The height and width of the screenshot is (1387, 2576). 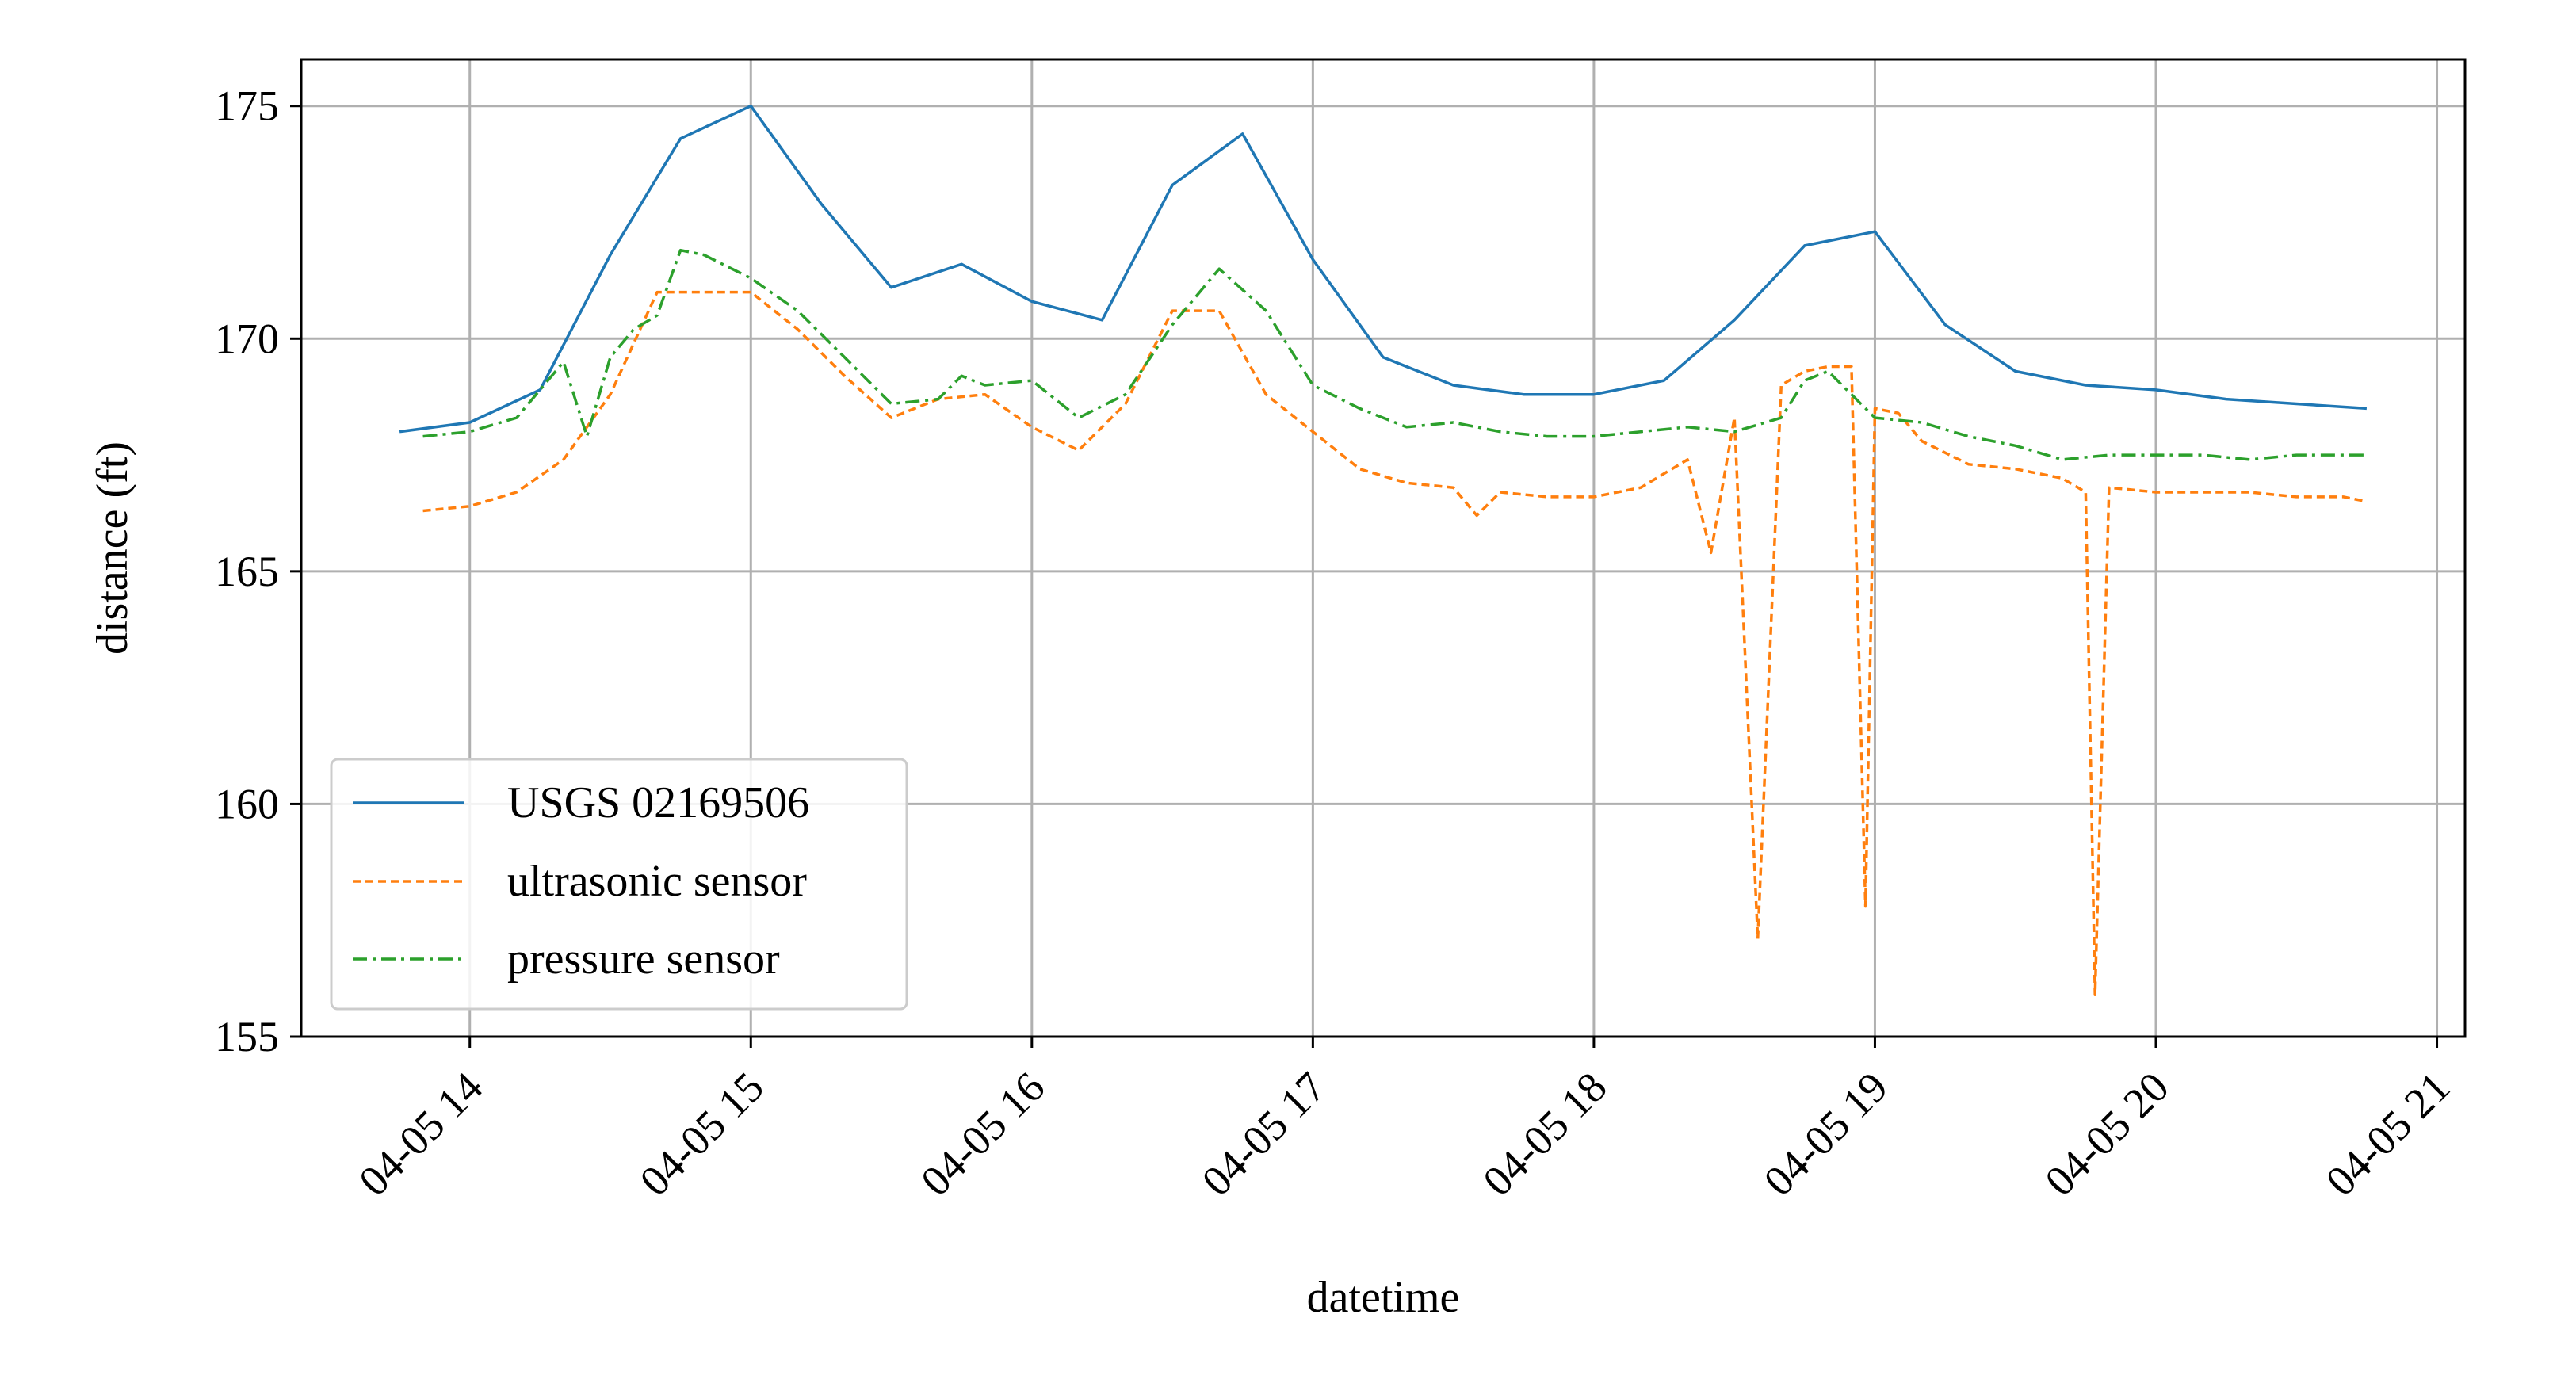 What do you see at coordinates (247, 106) in the screenshot?
I see `y-tick-label: 175` at bounding box center [247, 106].